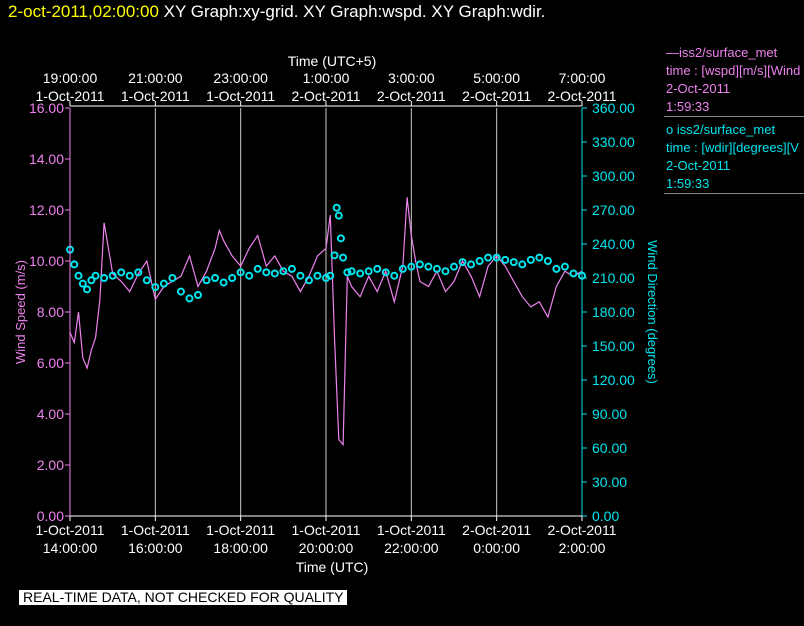 This screenshot has height=626, width=804. What do you see at coordinates (183, 597) in the screenshot?
I see `quality-disclaimer: REAL-TIME DATA, NOT CHECKED FOR QUALITY` at bounding box center [183, 597].